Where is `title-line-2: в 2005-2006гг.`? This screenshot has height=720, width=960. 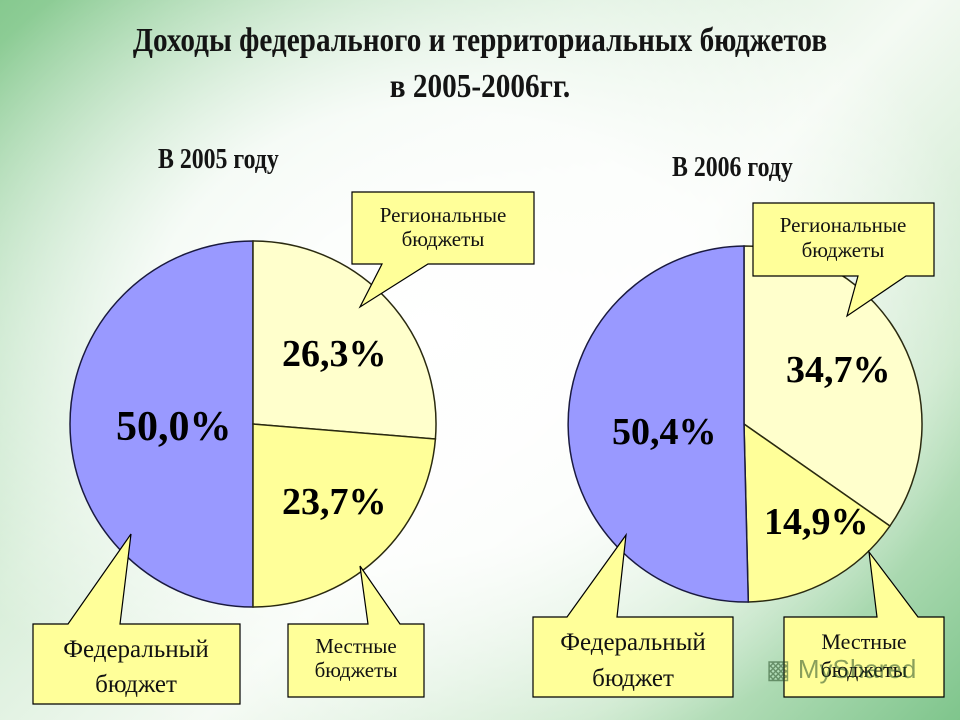 title-line-2: в 2005-2006гг. is located at coordinates (480, 86).